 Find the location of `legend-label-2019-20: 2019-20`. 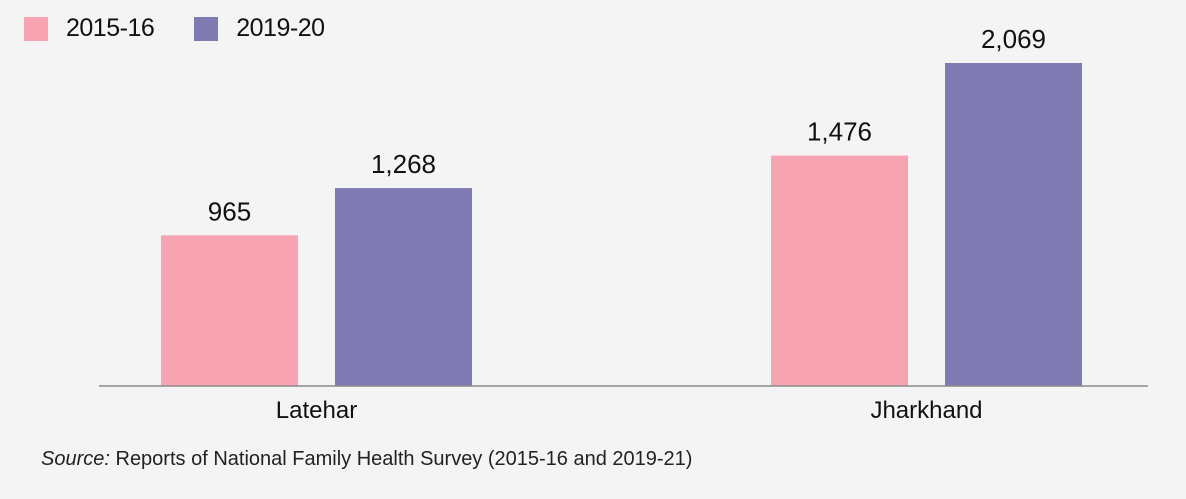

legend-label-2019-20: 2019-20 is located at coordinates (280, 28).